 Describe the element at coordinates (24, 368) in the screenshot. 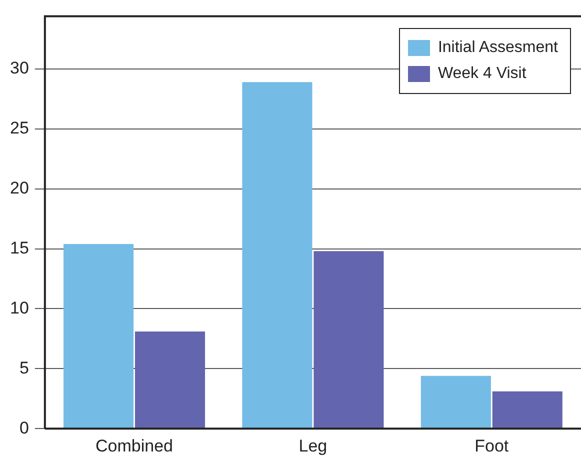

I see `y-tick-label: 5` at that location.